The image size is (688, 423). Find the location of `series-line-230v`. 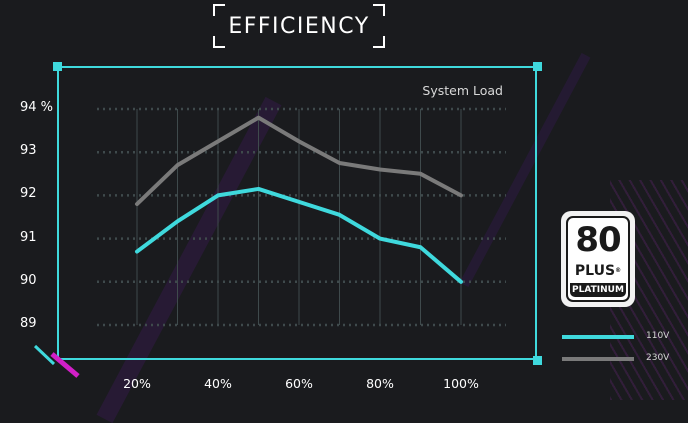

series-line-230v is located at coordinates (299, 161).